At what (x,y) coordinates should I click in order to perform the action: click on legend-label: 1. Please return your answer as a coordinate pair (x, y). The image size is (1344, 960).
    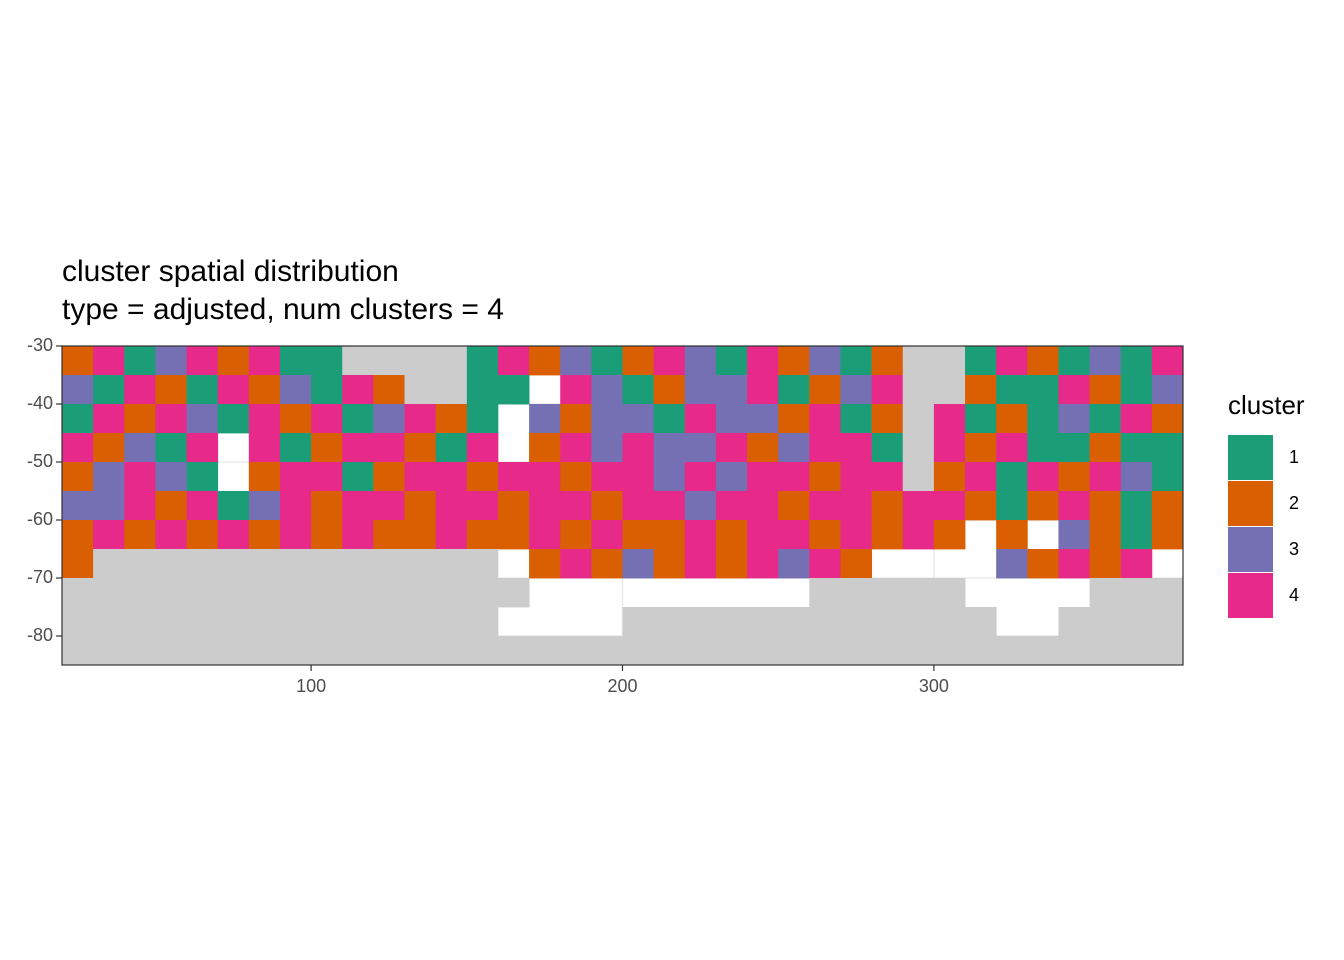
    Looking at the image, I should click on (1294, 457).